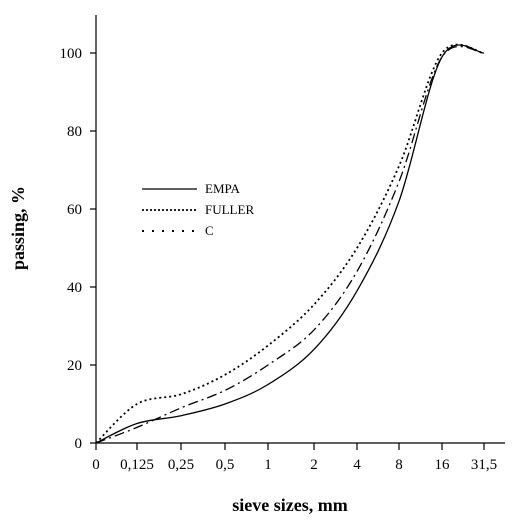  What do you see at coordinates (357, 465) in the screenshot?
I see `x-tick-label: 4` at bounding box center [357, 465].